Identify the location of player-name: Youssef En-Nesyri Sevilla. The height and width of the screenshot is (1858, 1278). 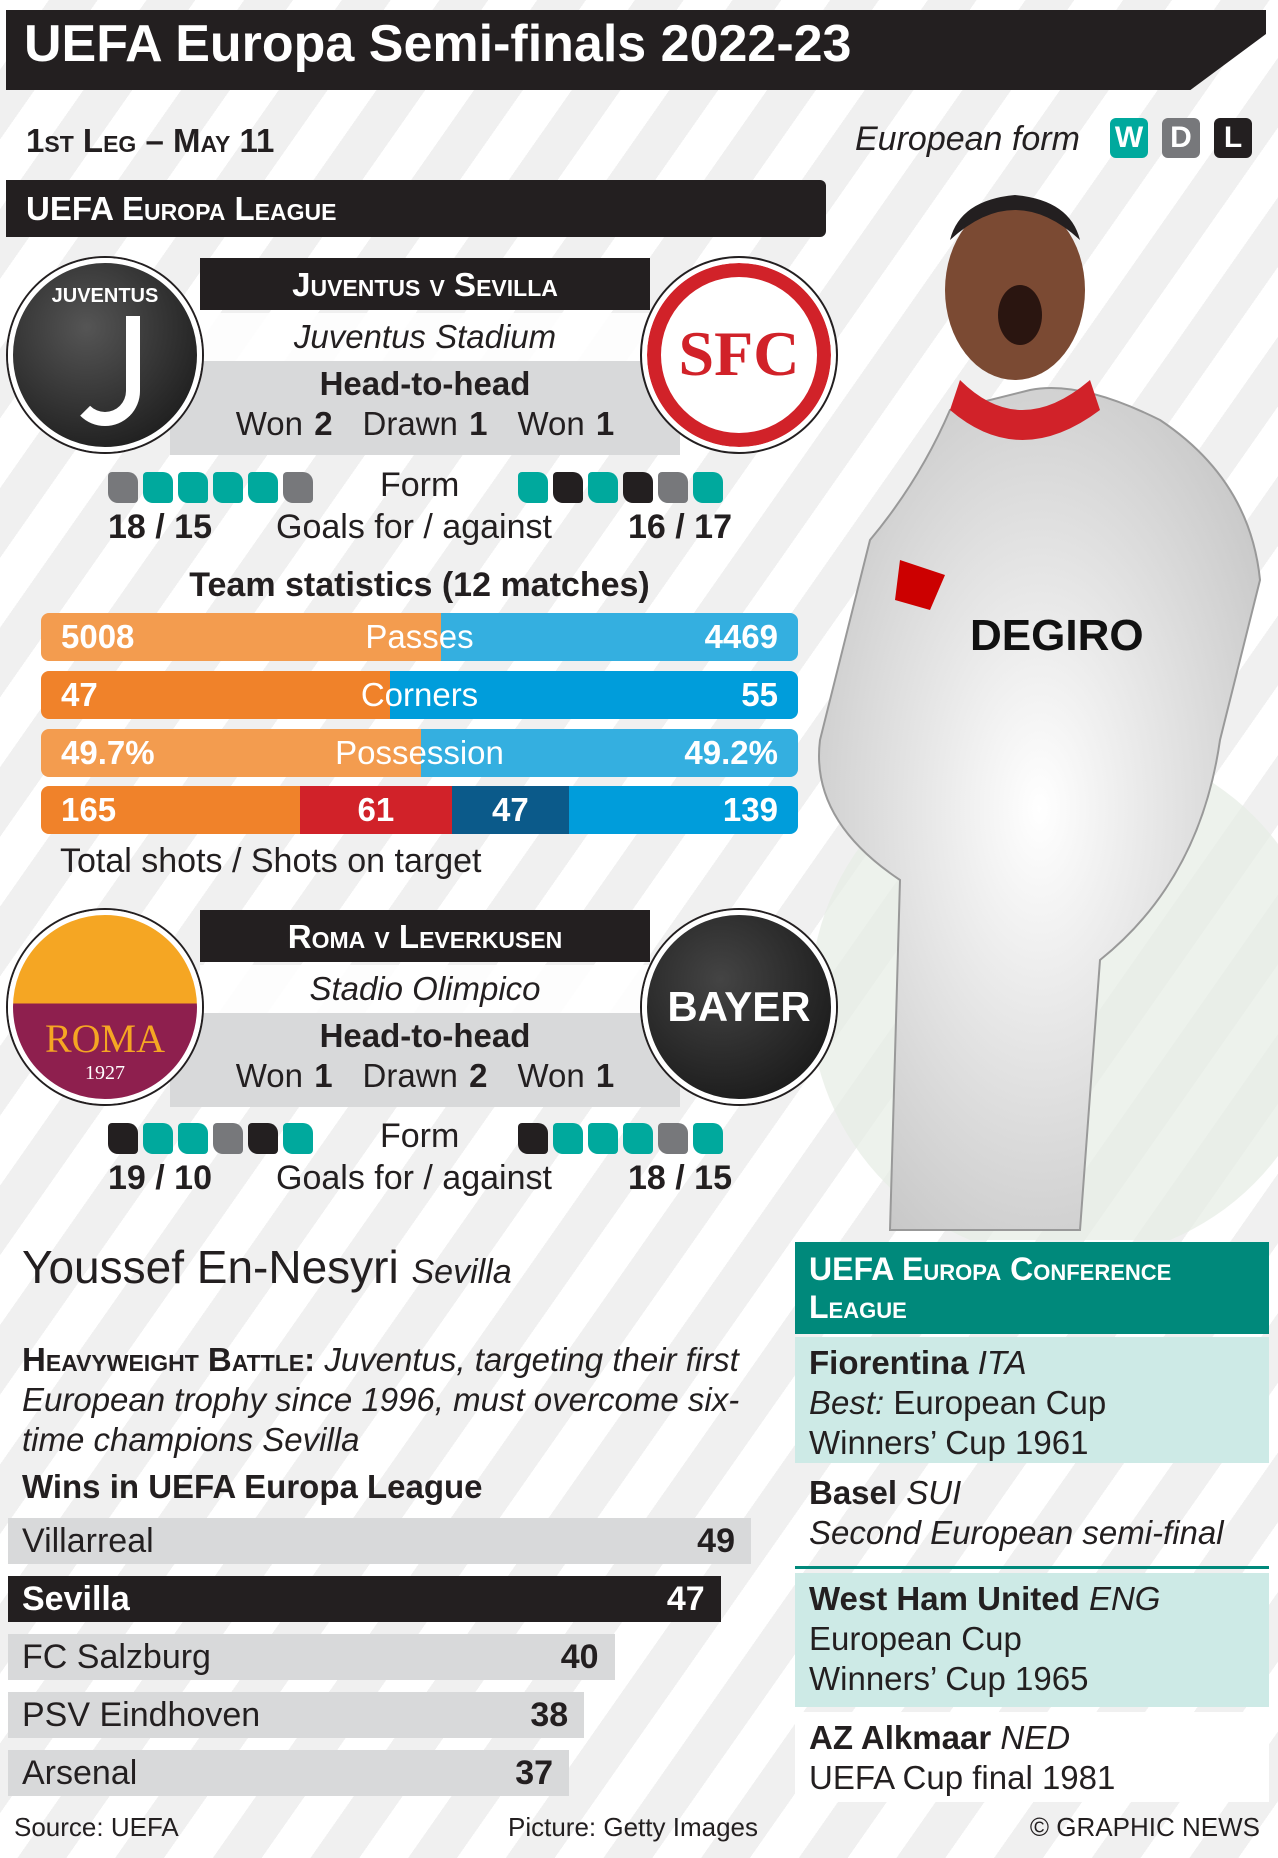
(267, 1267).